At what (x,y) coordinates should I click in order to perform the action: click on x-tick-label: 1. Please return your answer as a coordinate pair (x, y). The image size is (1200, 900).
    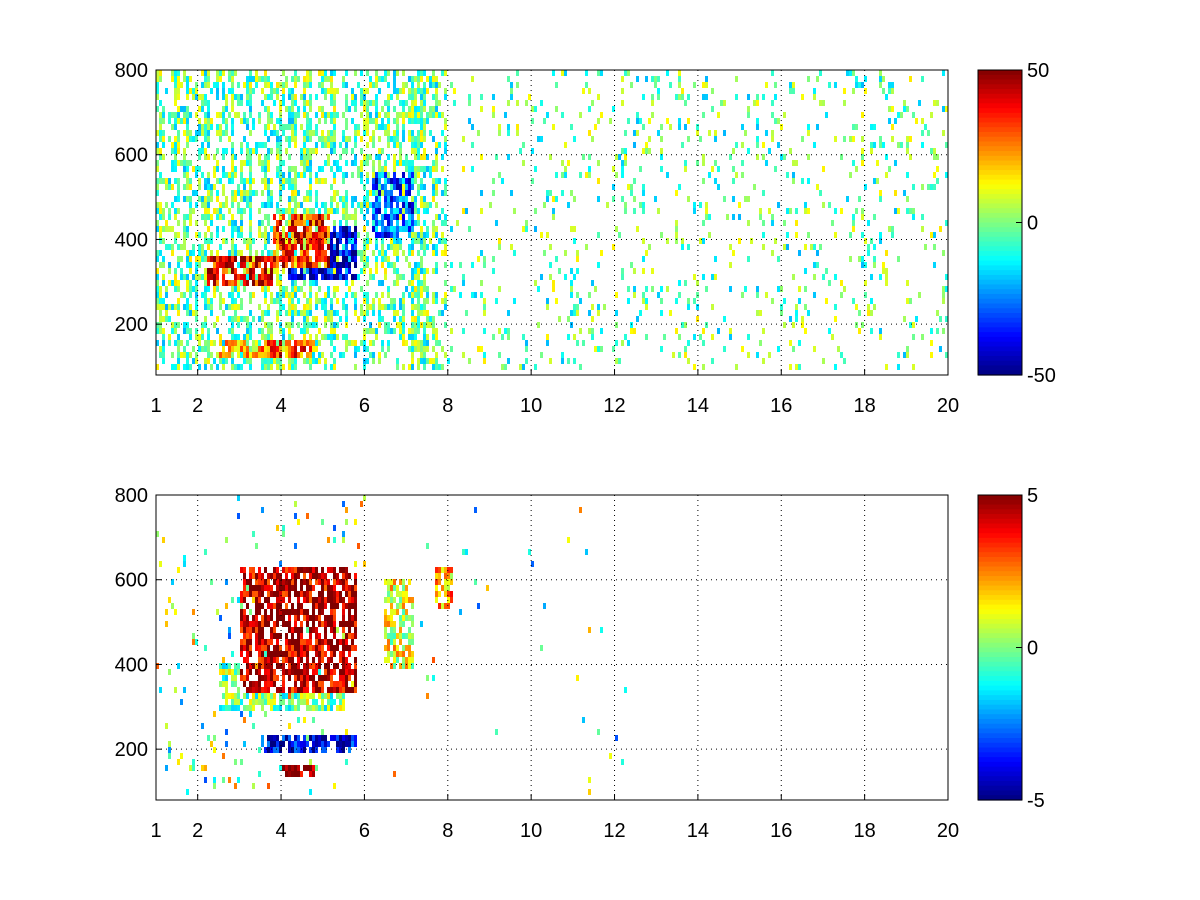
    Looking at the image, I should click on (155, 406).